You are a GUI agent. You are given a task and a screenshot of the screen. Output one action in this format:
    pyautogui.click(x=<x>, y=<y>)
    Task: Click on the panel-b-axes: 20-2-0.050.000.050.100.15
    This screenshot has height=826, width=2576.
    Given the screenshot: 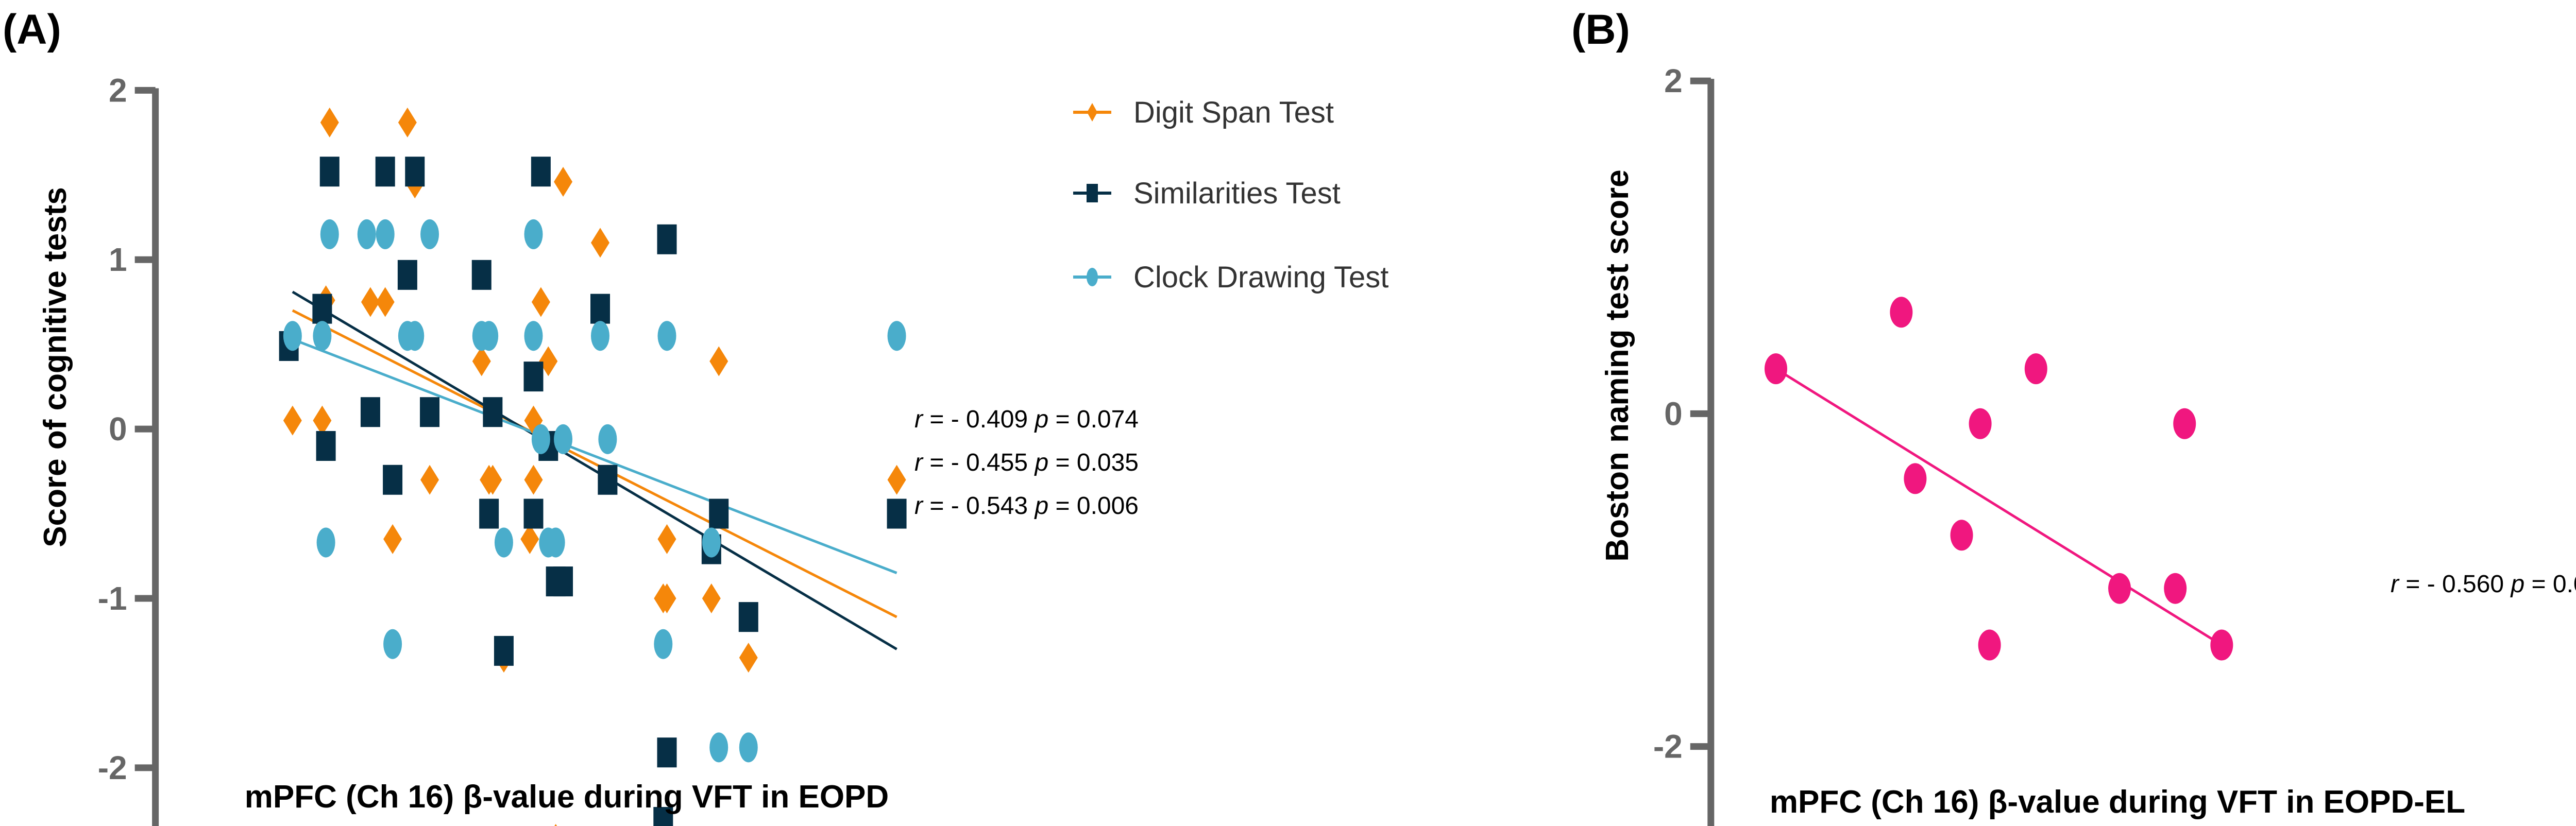 What is the action you would take?
    pyautogui.click(x=1684, y=444)
    